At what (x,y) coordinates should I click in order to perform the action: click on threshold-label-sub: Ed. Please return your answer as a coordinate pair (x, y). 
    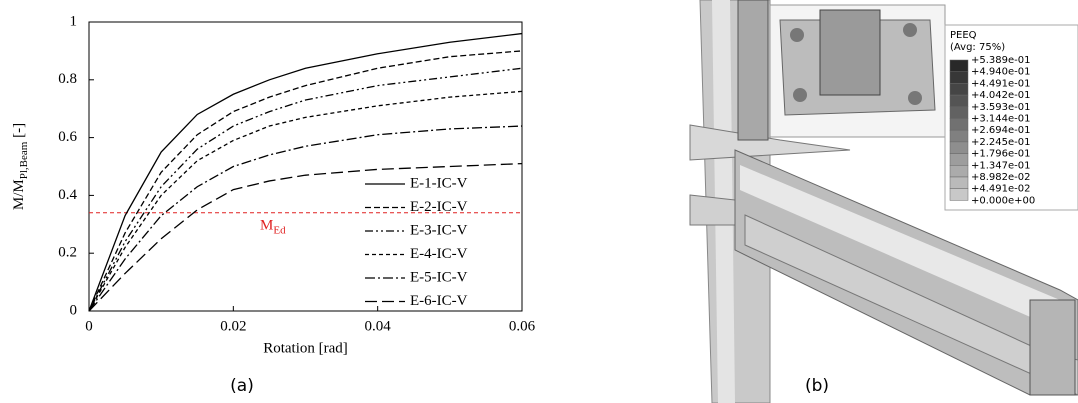
    Looking at the image, I should click on (279, 230).